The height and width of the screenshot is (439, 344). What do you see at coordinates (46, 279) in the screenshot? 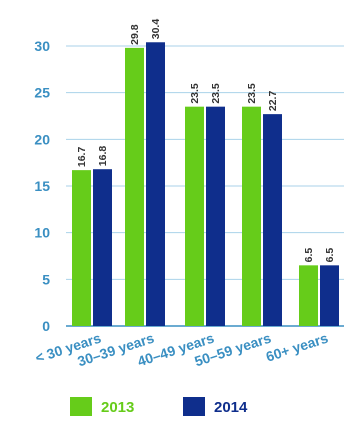
I see `y-tick-label-5: 5` at bounding box center [46, 279].